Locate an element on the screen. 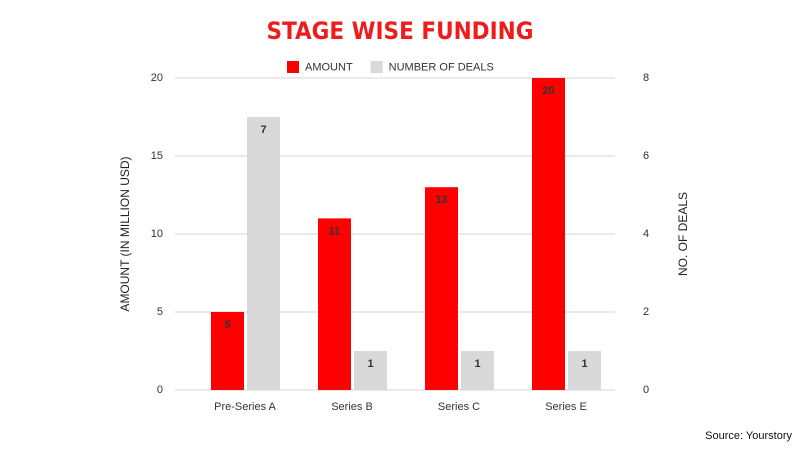 The width and height of the screenshot is (800, 450). data-label: 11 is located at coordinates (335, 231).